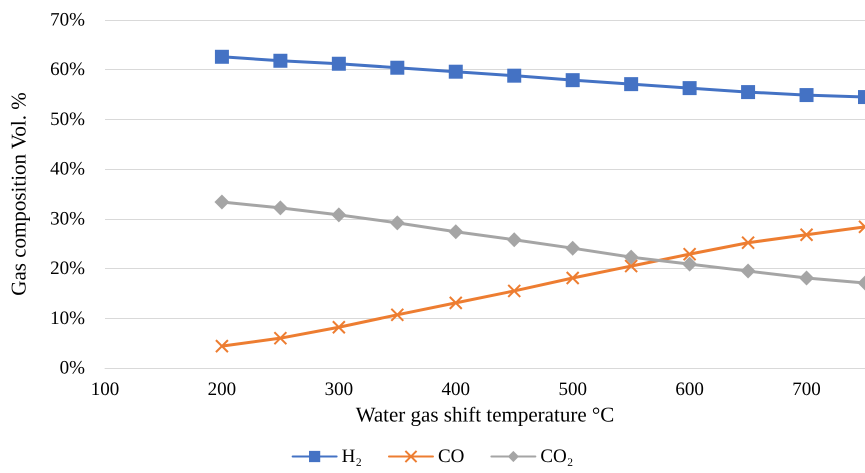  Describe the element at coordinates (105, 389) in the screenshot. I see `x-tick-label: 100` at that location.